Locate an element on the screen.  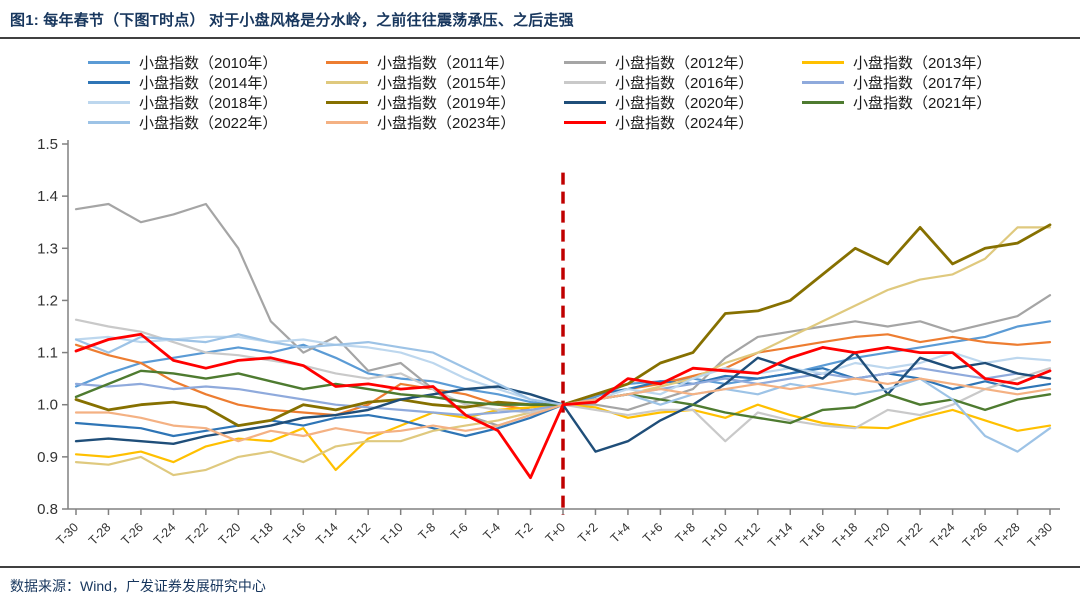
legend-item-2024: 小盘指数（2024年） is located at coordinates (683, 122).